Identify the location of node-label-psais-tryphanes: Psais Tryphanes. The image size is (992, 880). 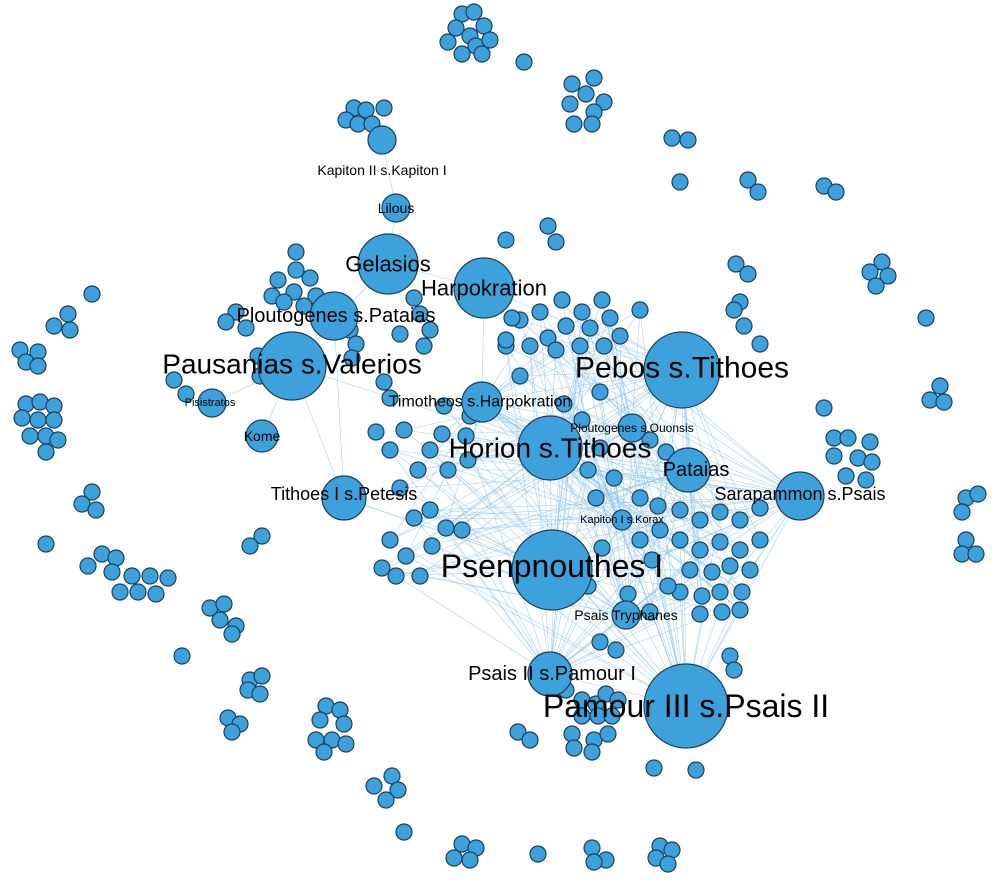
(626, 615).